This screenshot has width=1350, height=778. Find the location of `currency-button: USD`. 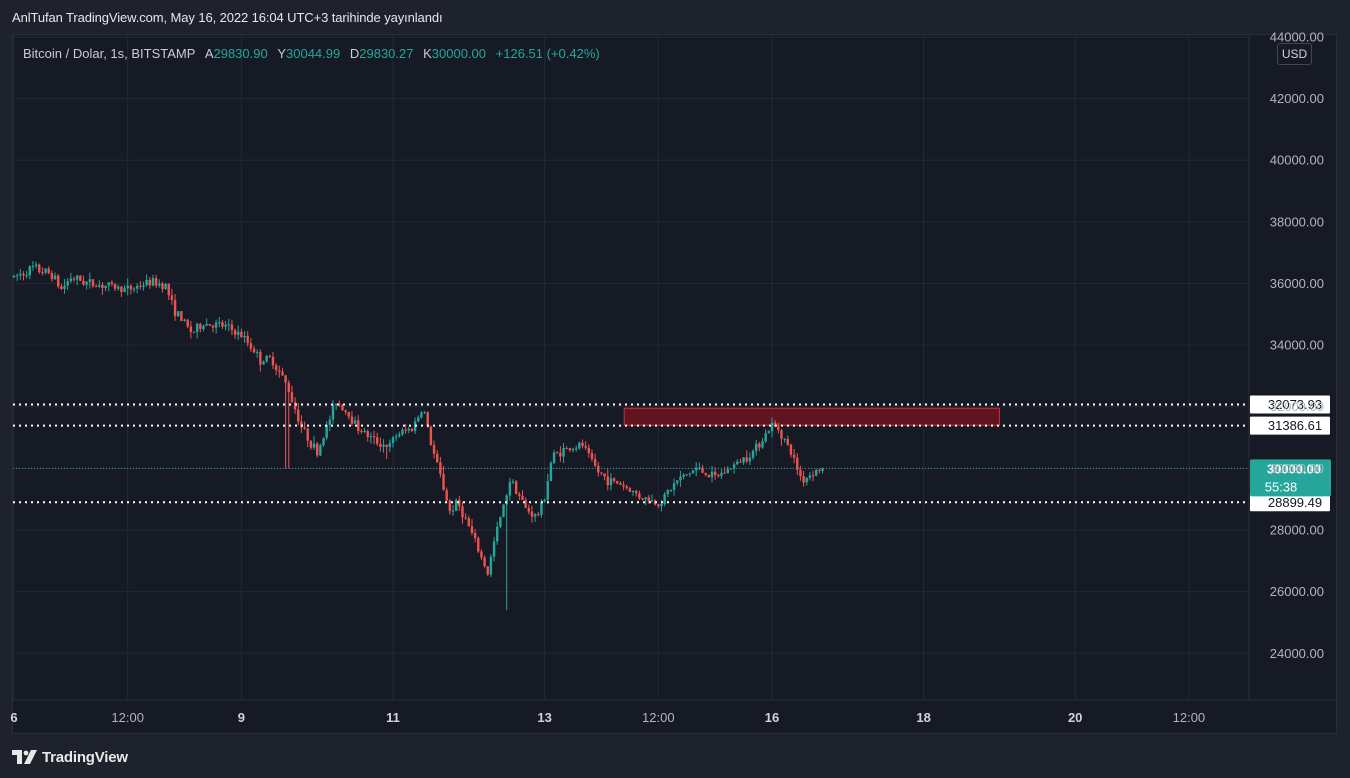

currency-button: USD is located at coordinates (1294, 54).